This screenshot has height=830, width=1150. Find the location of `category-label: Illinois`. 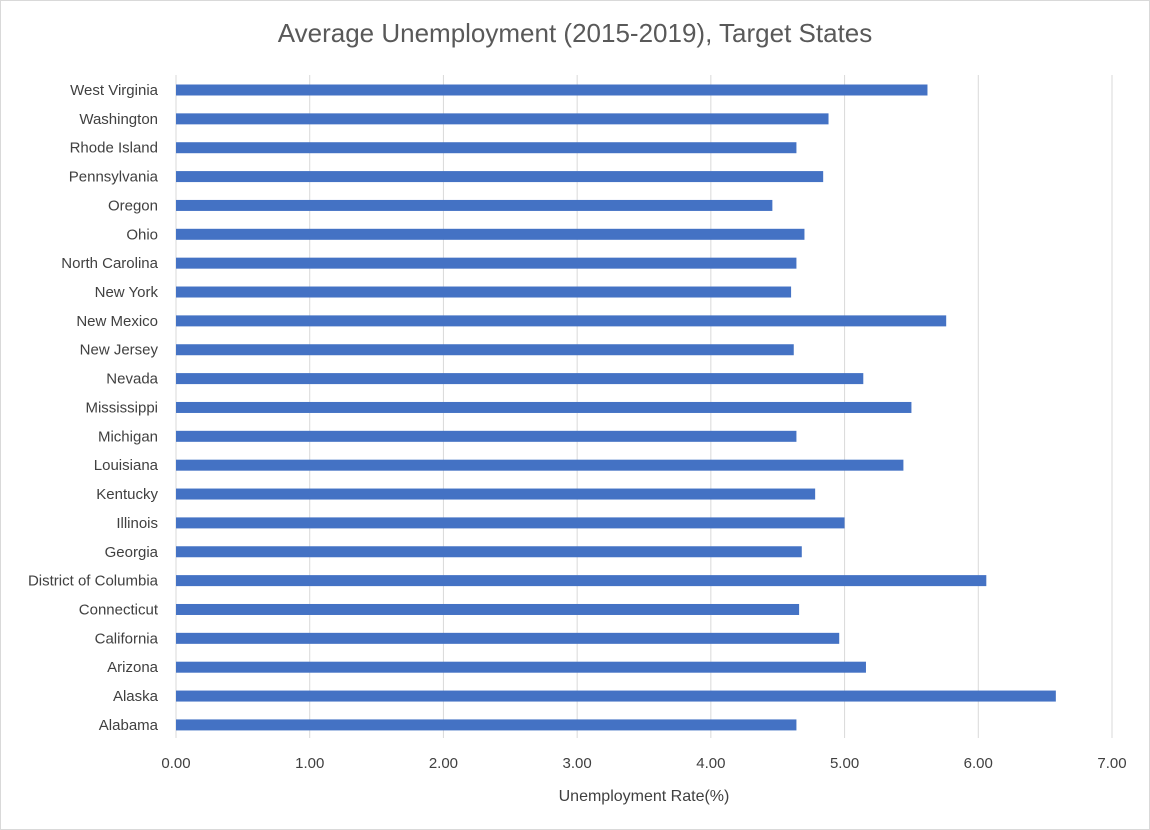

category-label: Illinois is located at coordinates (137, 523).